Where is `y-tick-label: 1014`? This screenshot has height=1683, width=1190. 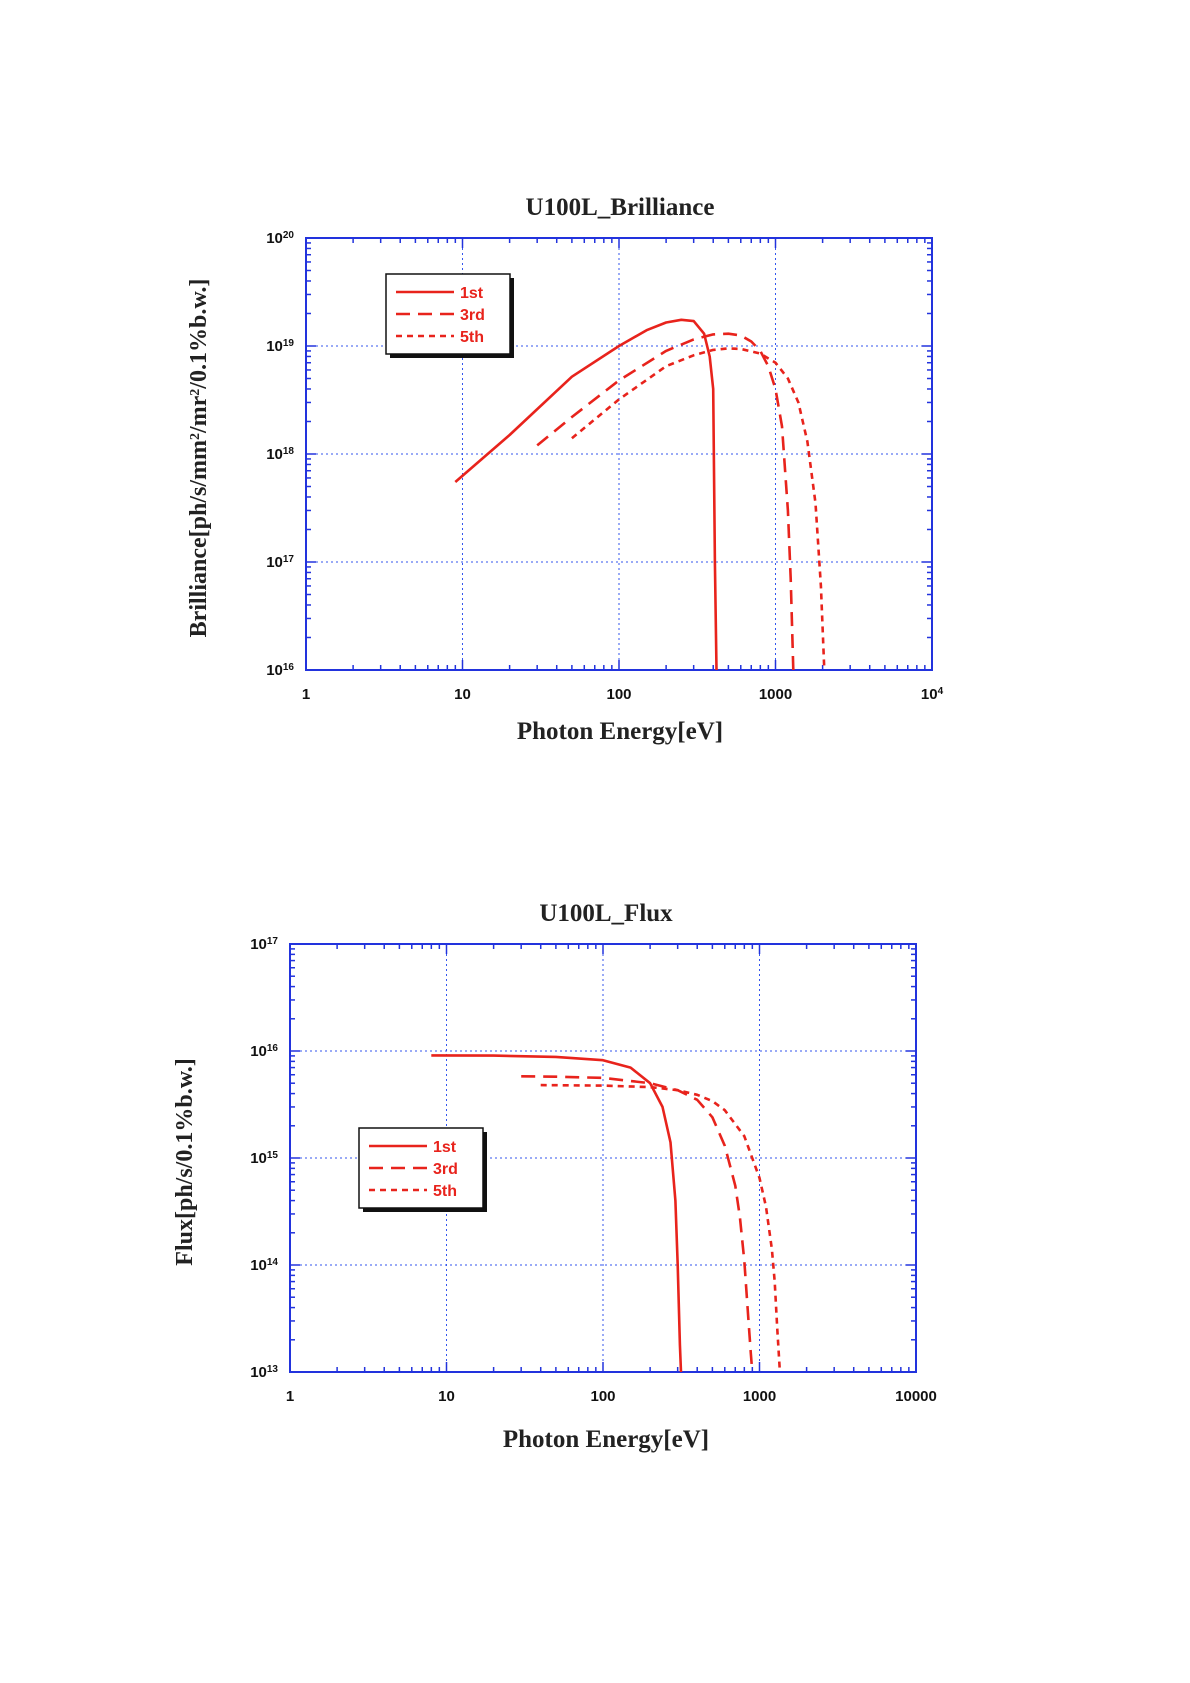 y-tick-label: 1014 is located at coordinates (264, 1266).